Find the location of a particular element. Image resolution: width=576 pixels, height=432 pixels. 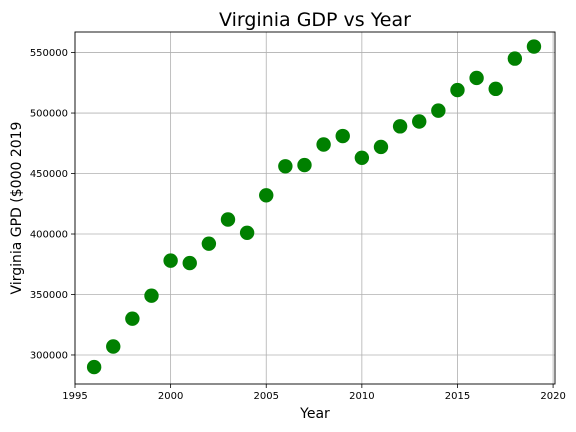

y-axis-ticks: 300000 350000 400000 450000 500000 550000 is located at coordinates (52, 204).